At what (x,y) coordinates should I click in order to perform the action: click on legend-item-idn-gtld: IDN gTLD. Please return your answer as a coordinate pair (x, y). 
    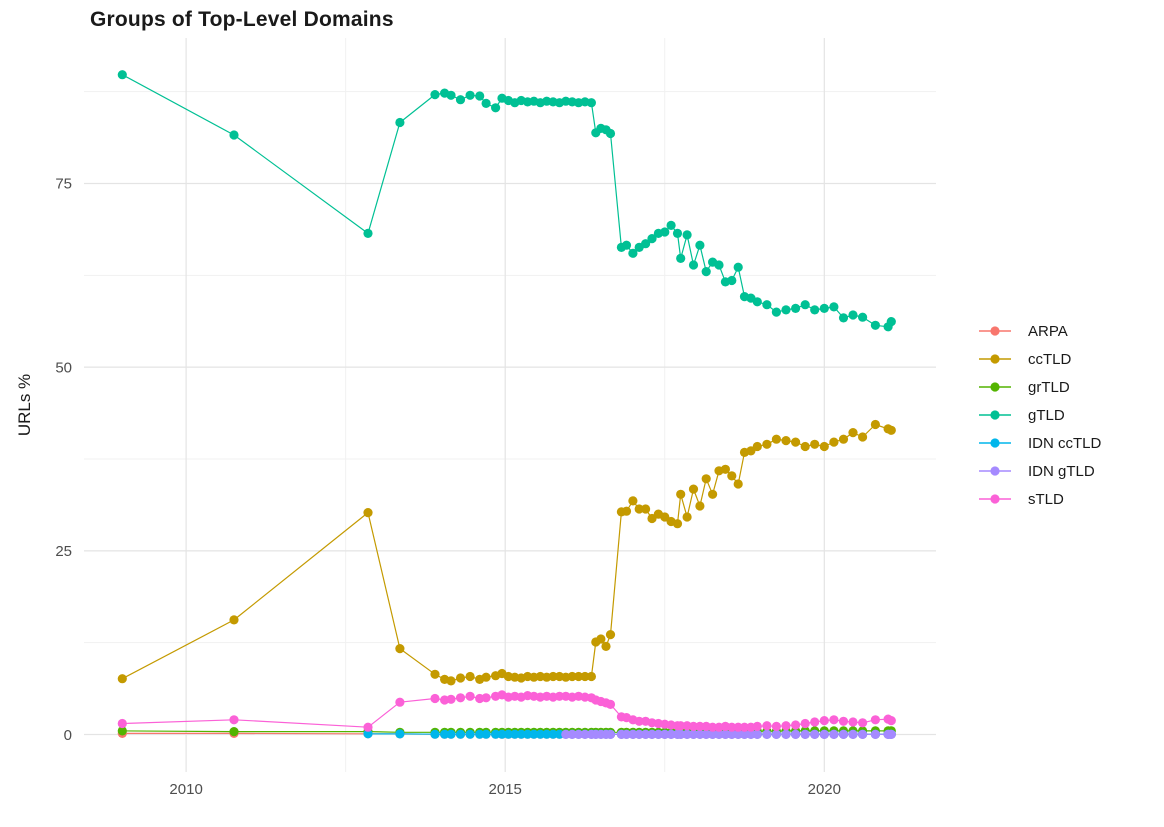
    Looking at the image, I should click on (1039, 471).